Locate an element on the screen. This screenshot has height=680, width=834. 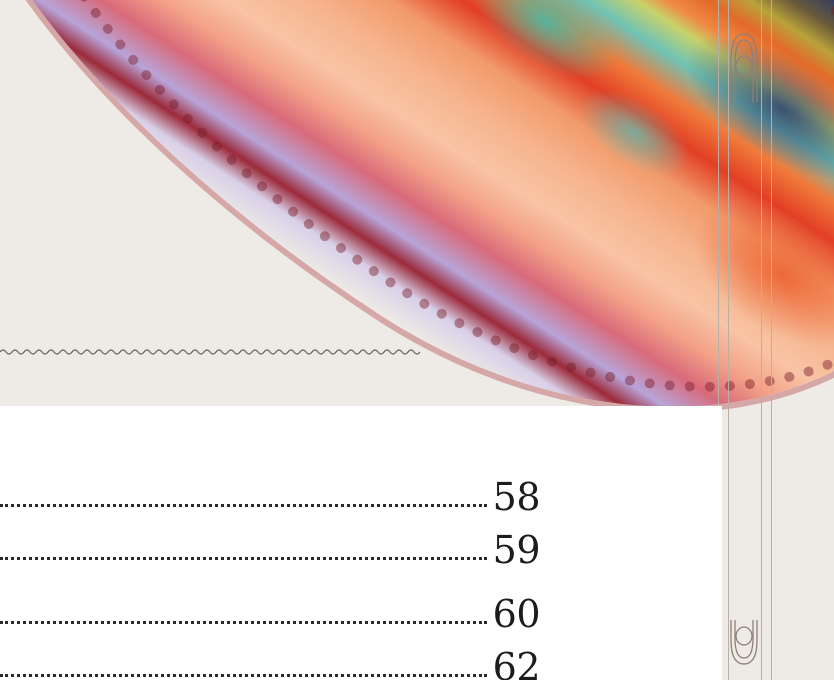
toc-page-number: 60 is located at coordinates (516, 614).